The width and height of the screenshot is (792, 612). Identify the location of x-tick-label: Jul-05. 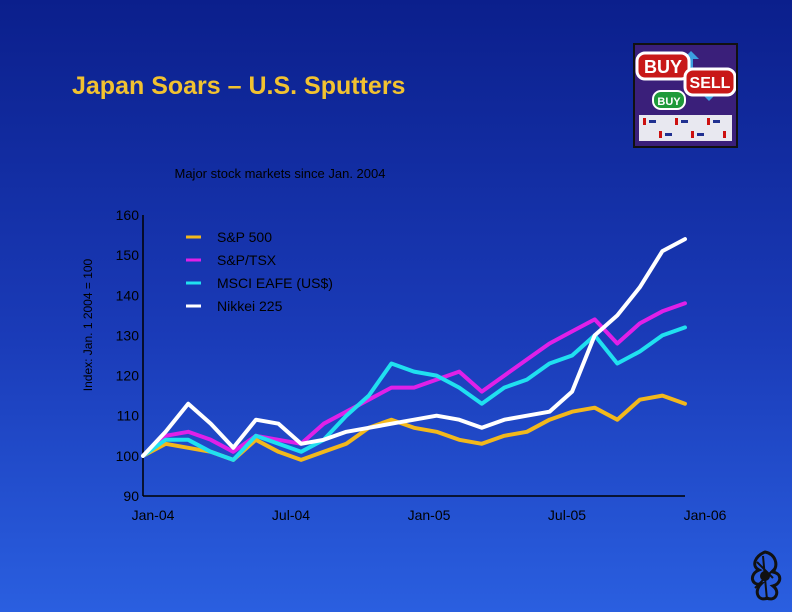
(567, 515).